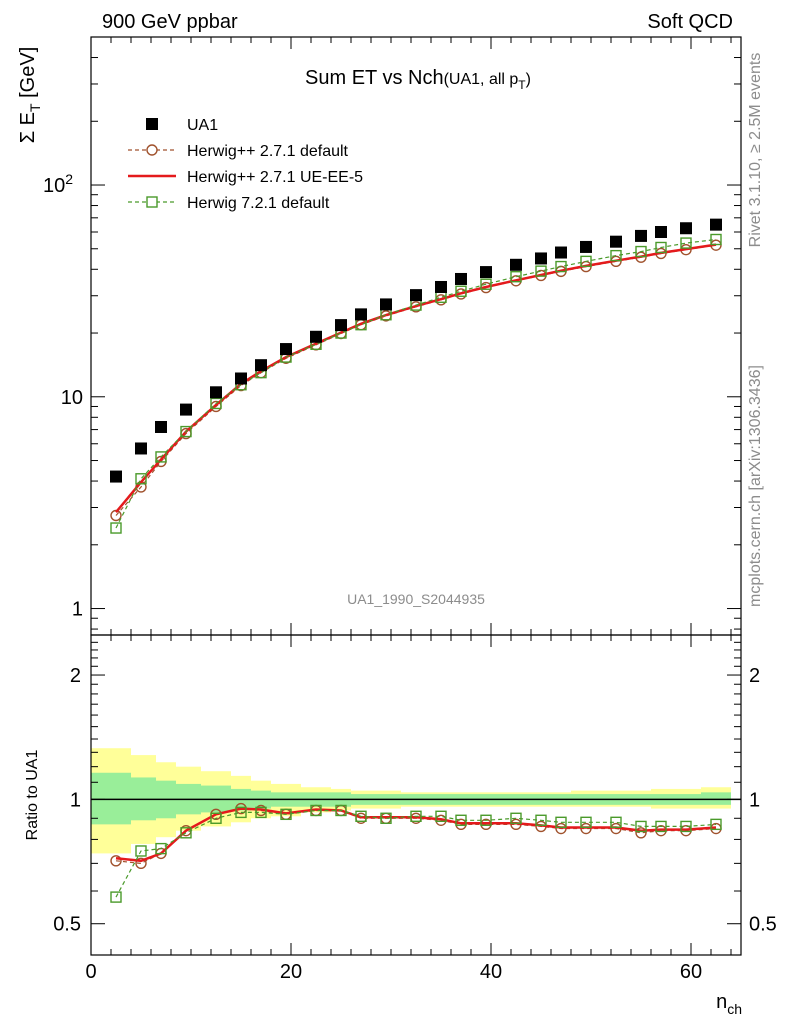  I want to click on x-tick-label: 40, so click(491, 972).